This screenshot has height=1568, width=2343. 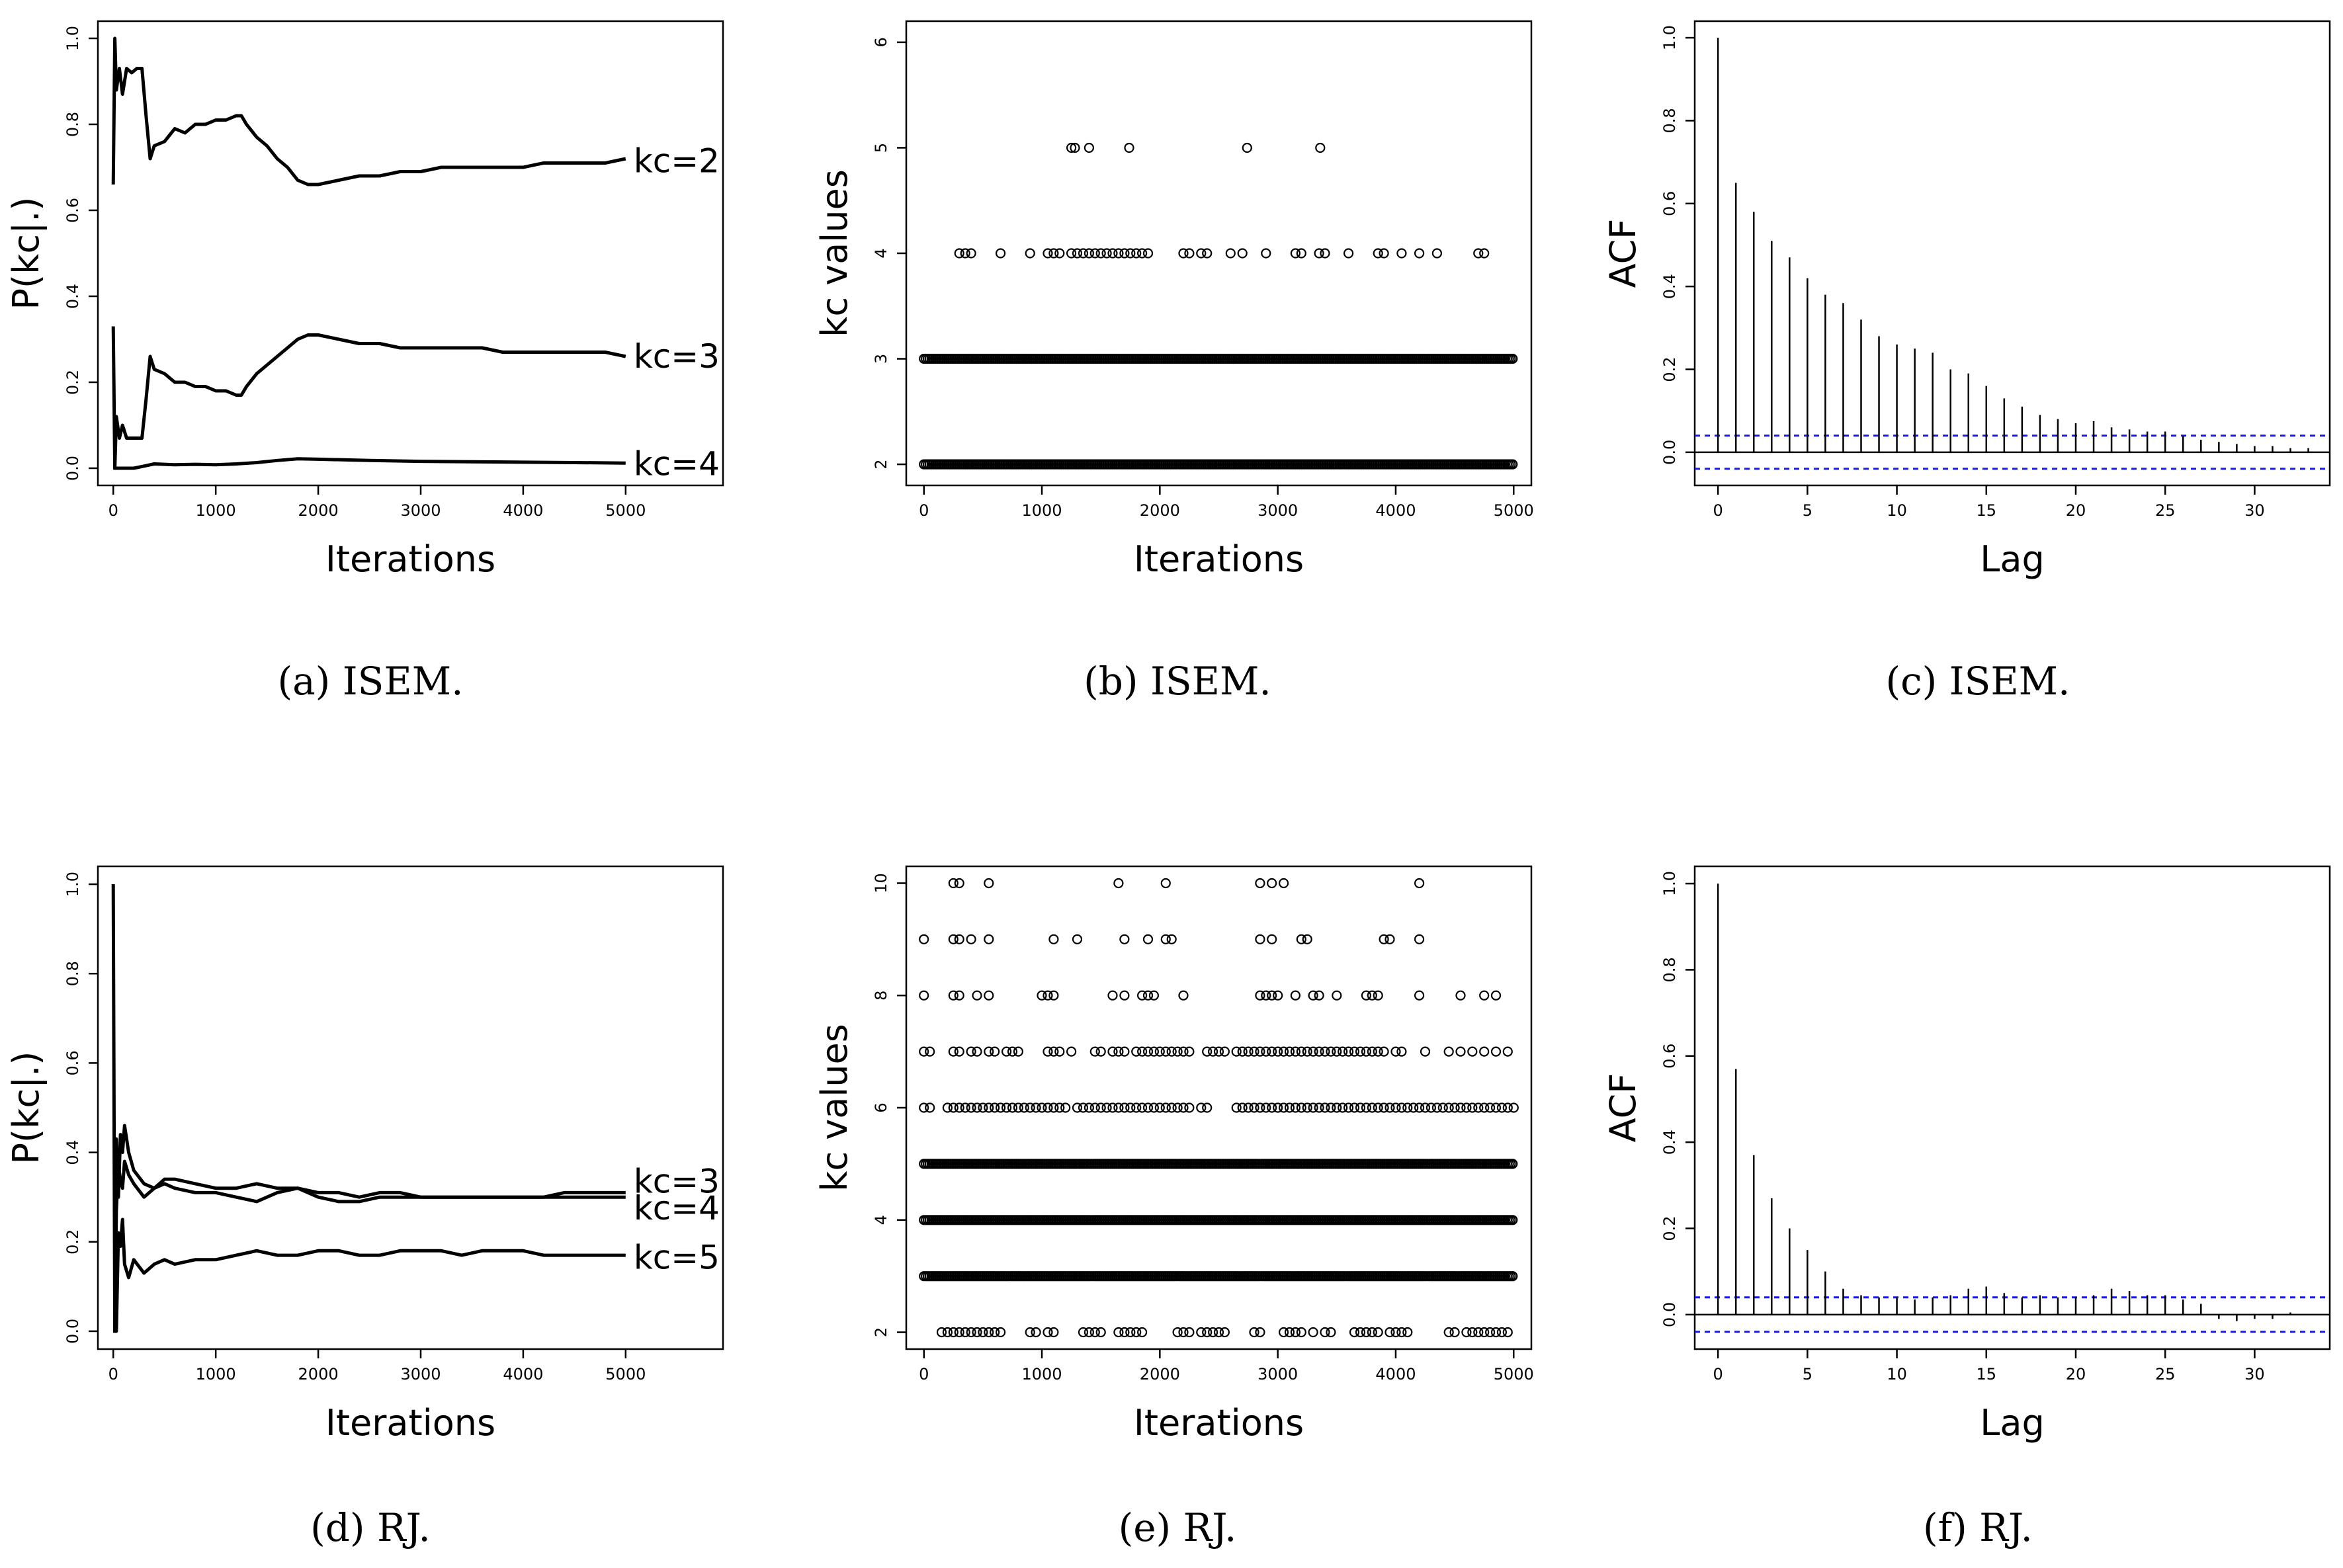 I want to click on y-tick-label: 8, so click(x=881, y=996).